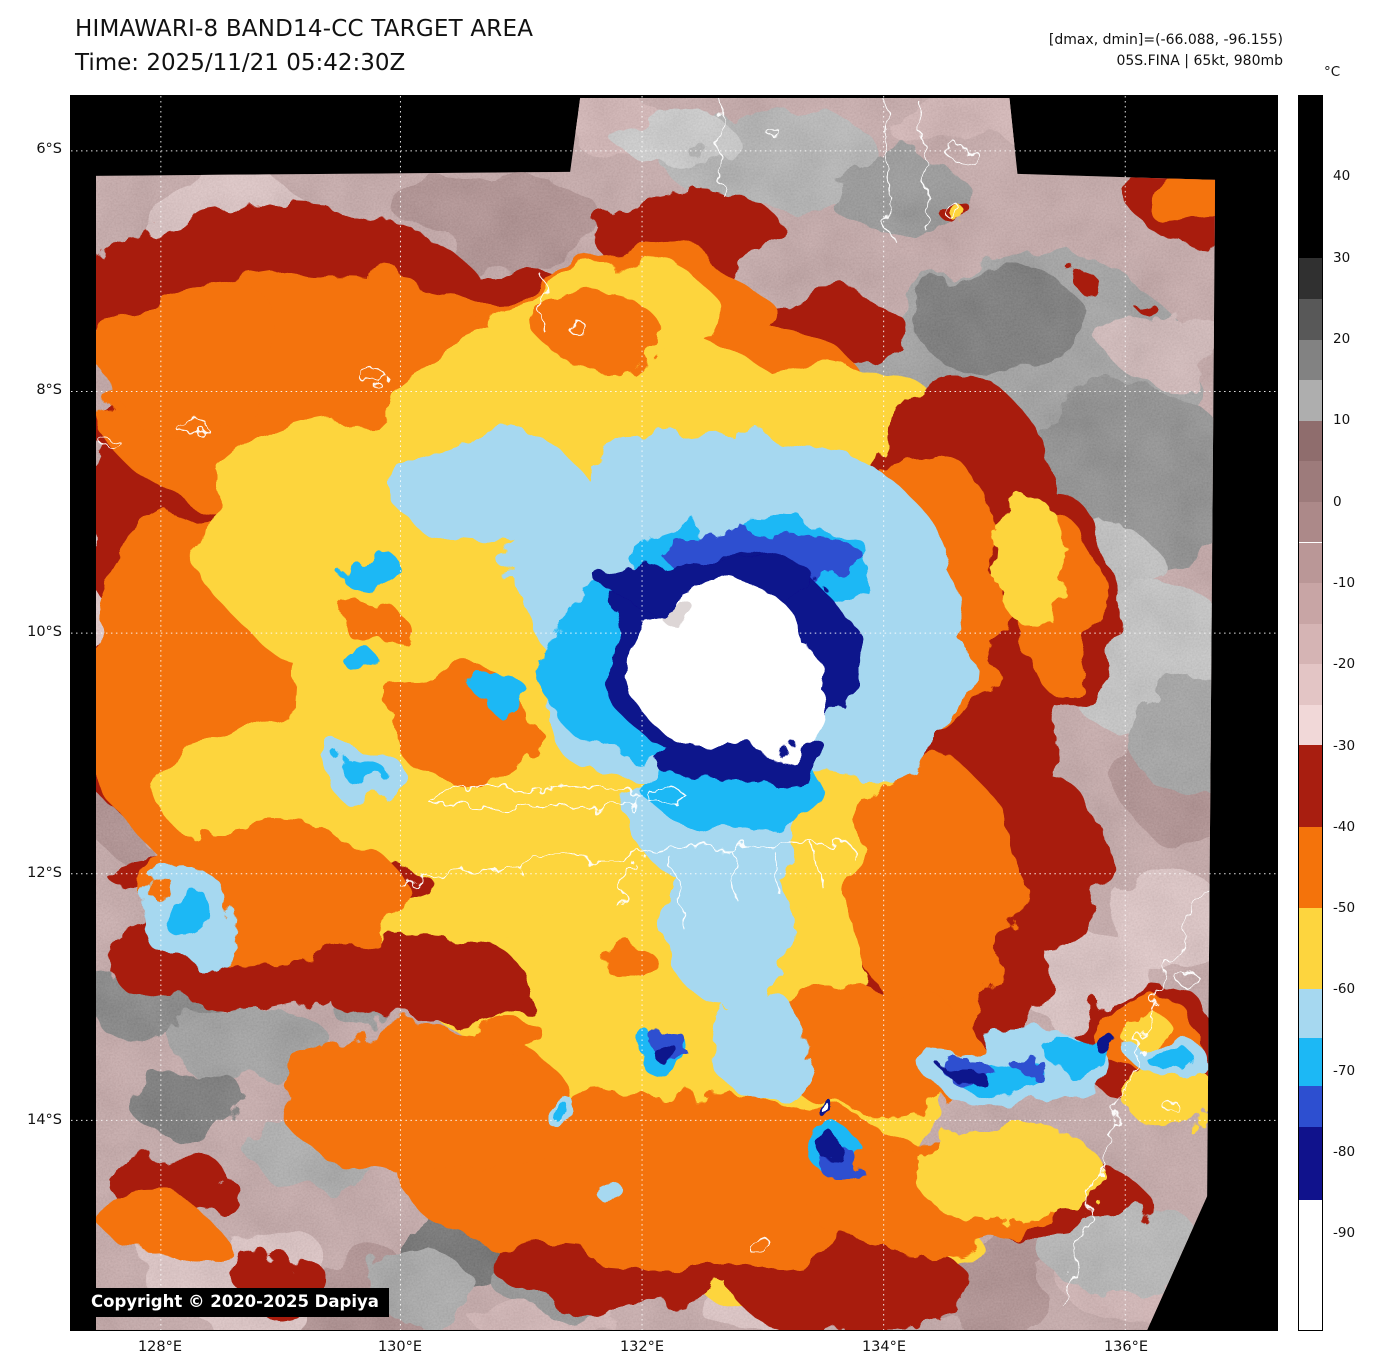 The width and height of the screenshot is (1388, 1359). Describe the element at coordinates (1342, 338) in the screenshot. I see `colorbar-tick-label: 20` at that location.